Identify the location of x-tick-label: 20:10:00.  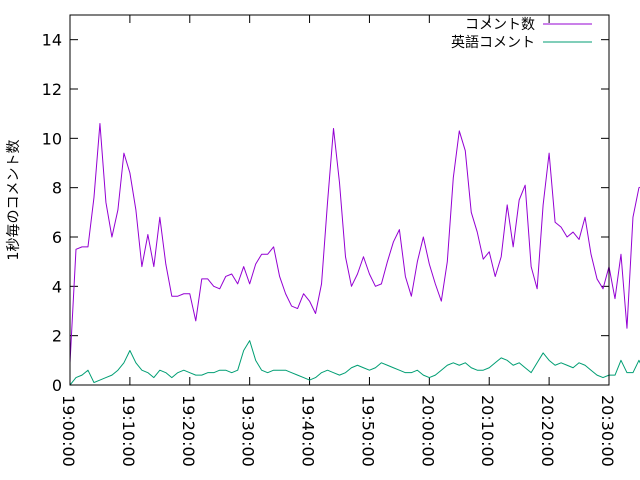
(487, 431).